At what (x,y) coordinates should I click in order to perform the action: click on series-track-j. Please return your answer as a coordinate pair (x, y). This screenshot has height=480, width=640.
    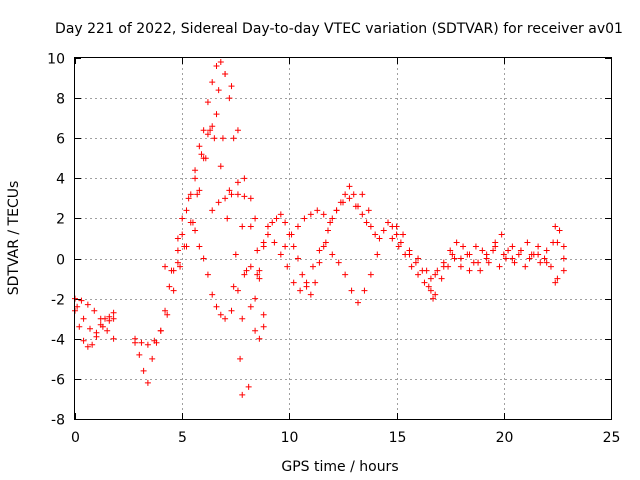
    Looking at the image, I should click on (326, 242).